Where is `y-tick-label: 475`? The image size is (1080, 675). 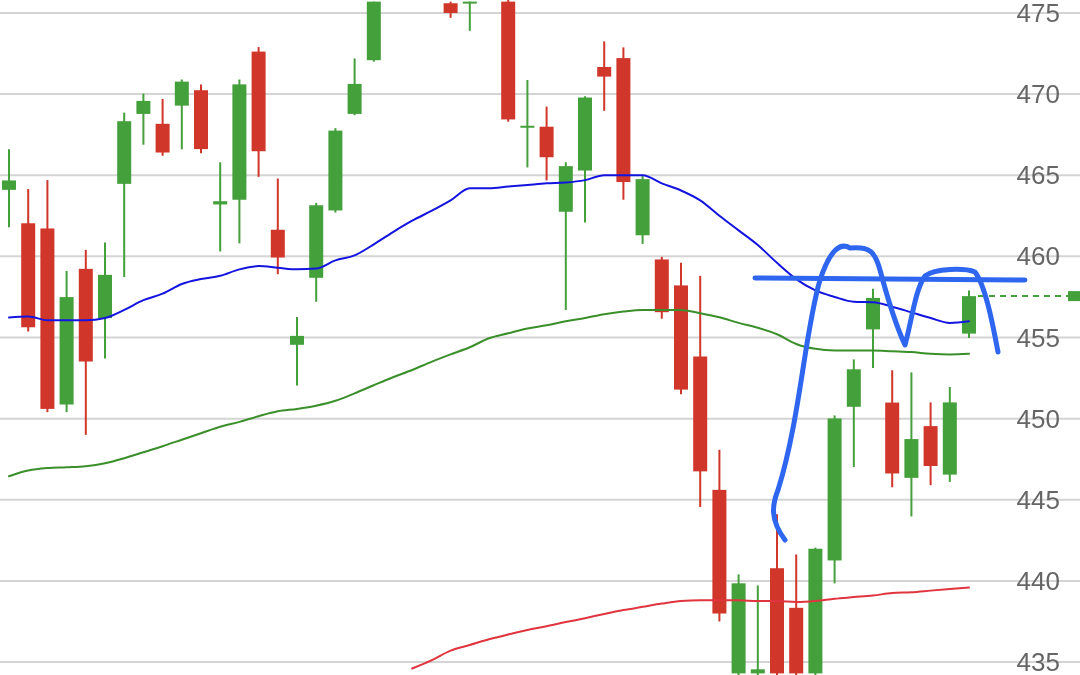 y-tick-label: 475 is located at coordinates (1038, 14).